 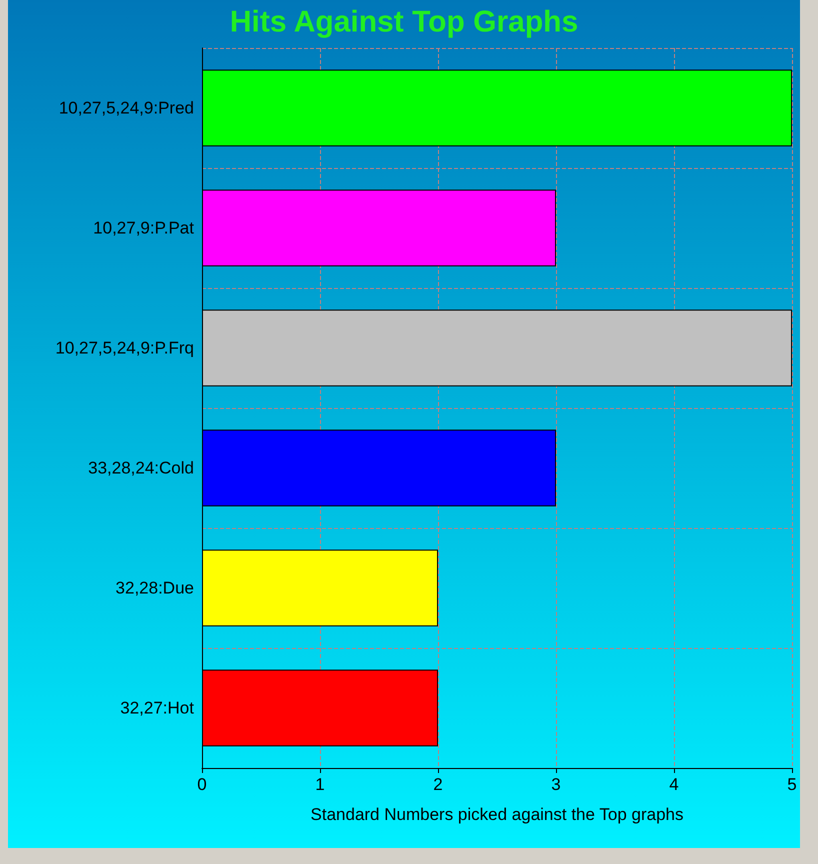 What do you see at coordinates (792, 784) in the screenshot?
I see `x-tick-label: 5` at bounding box center [792, 784].